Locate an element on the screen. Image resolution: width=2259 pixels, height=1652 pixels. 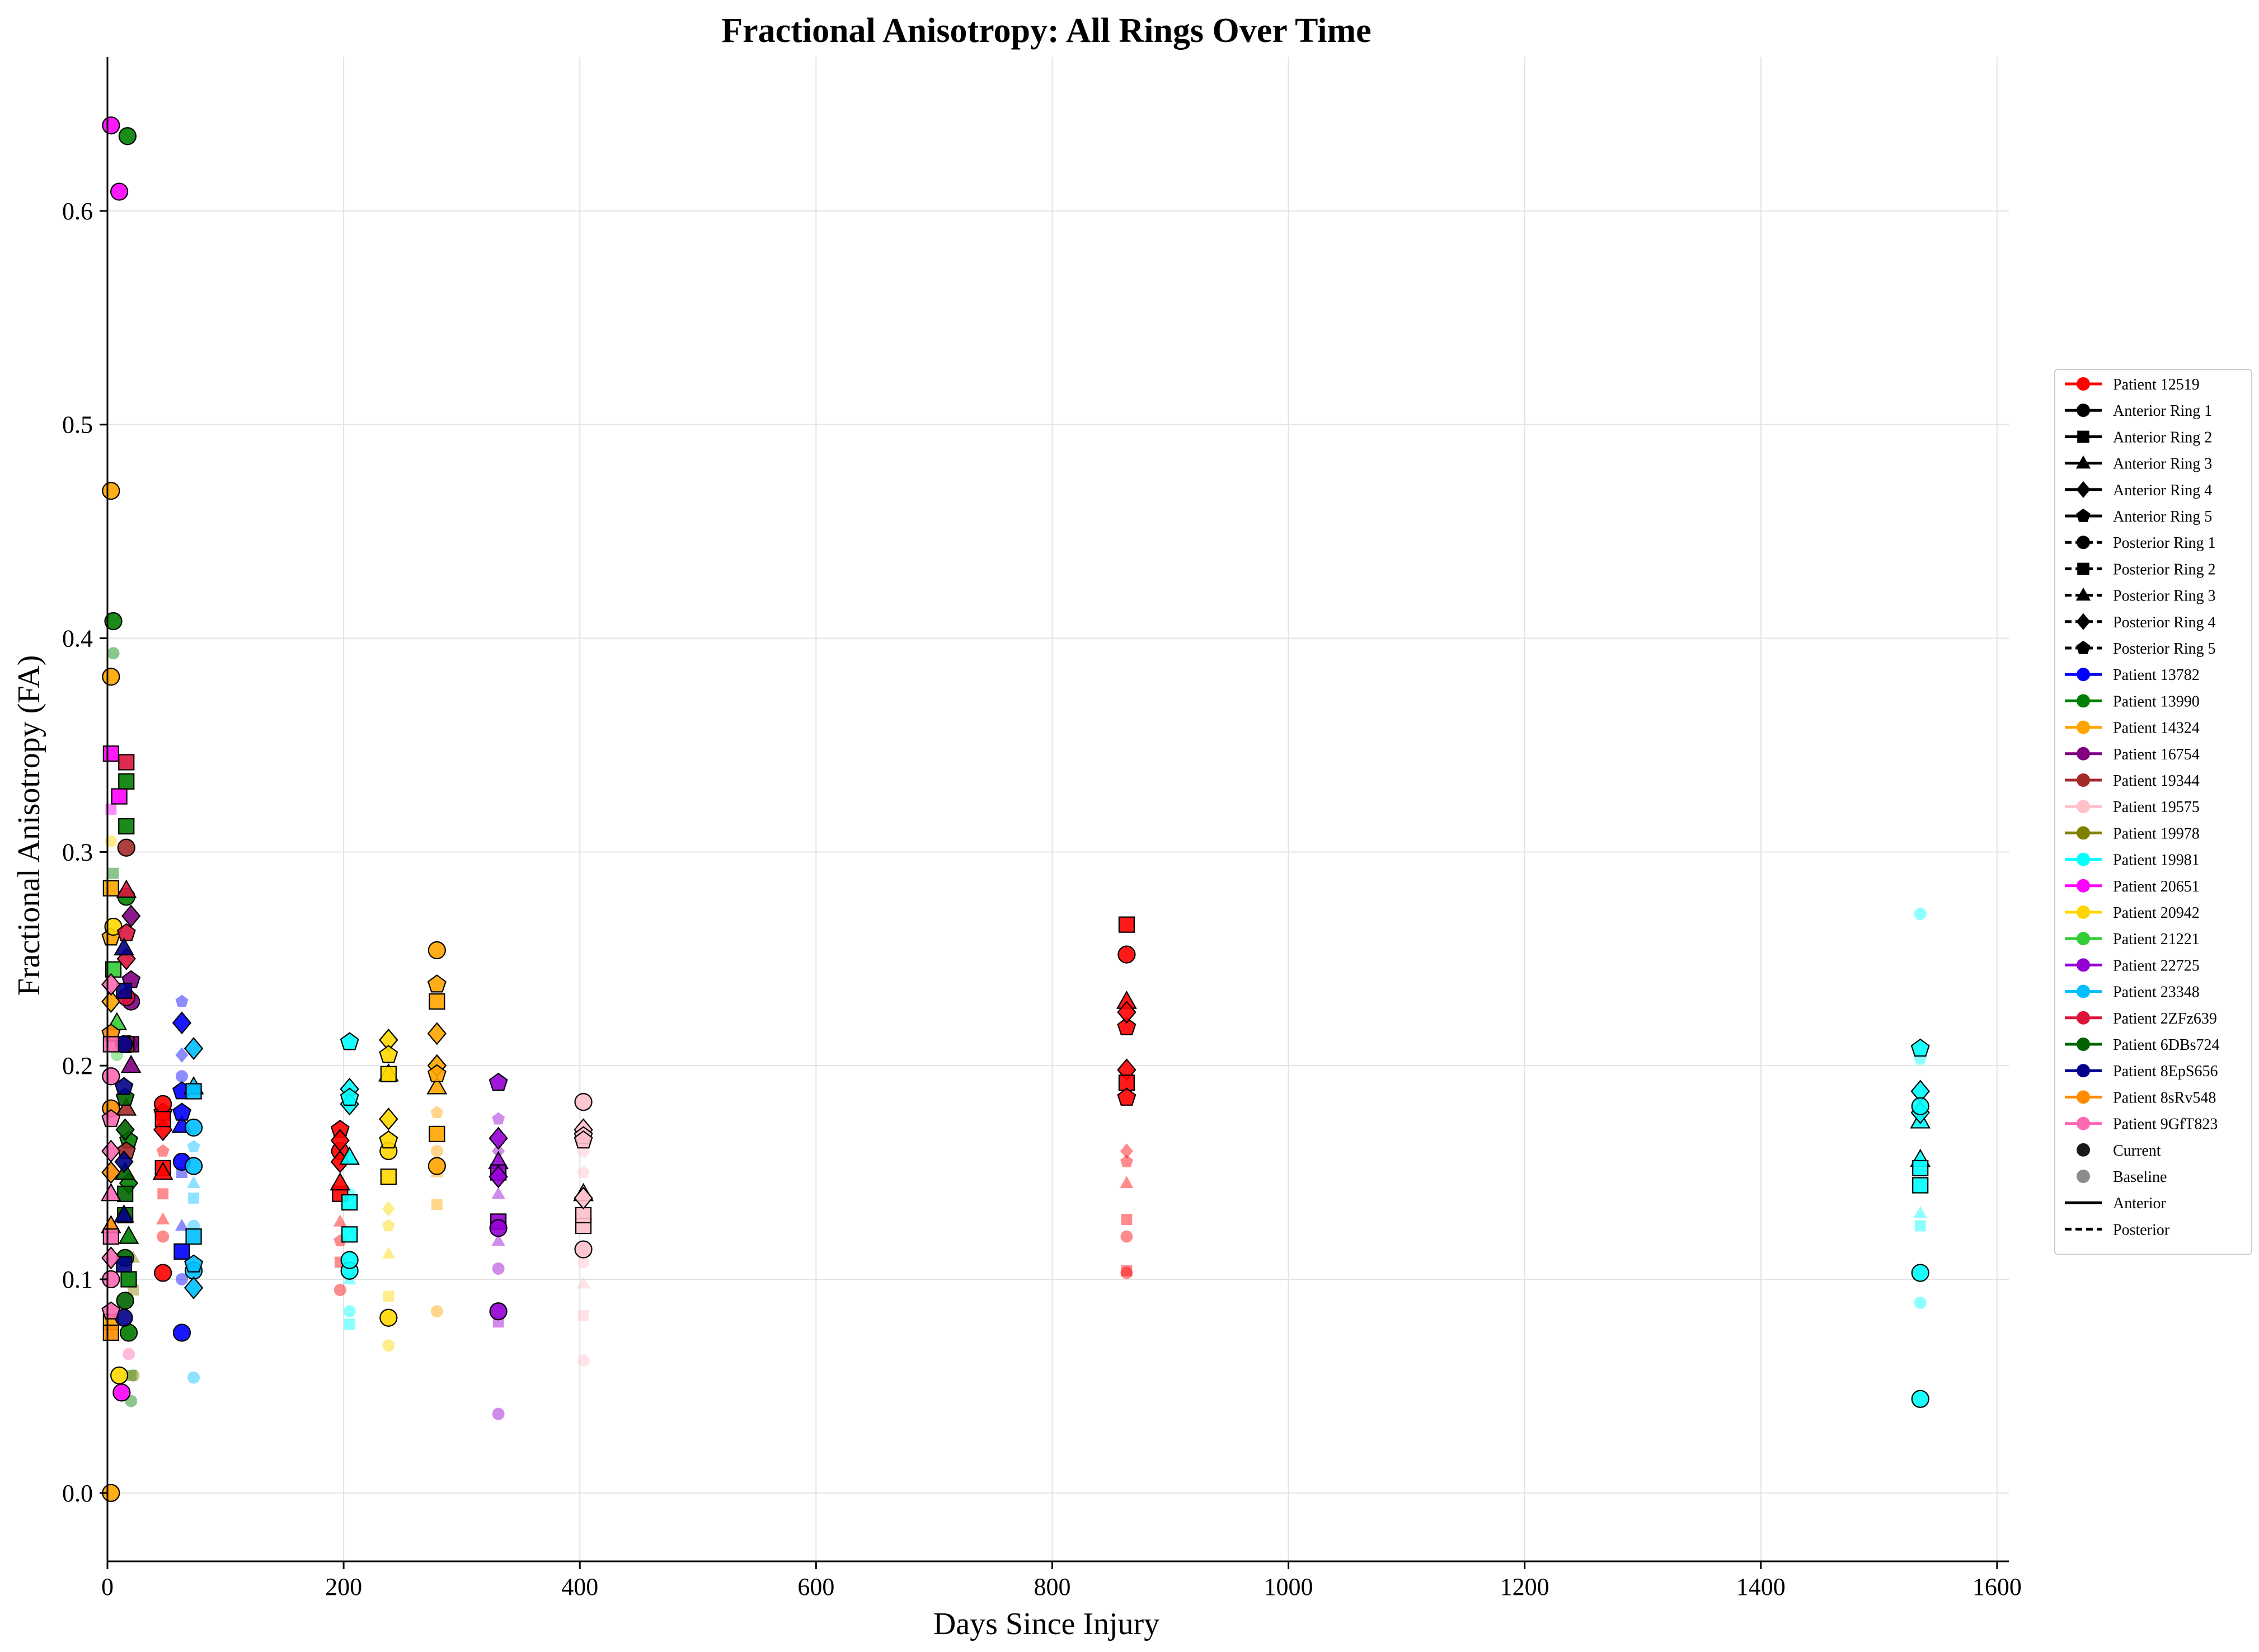
legend-label: Posterior Ring 4 is located at coordinates (2164, 622).